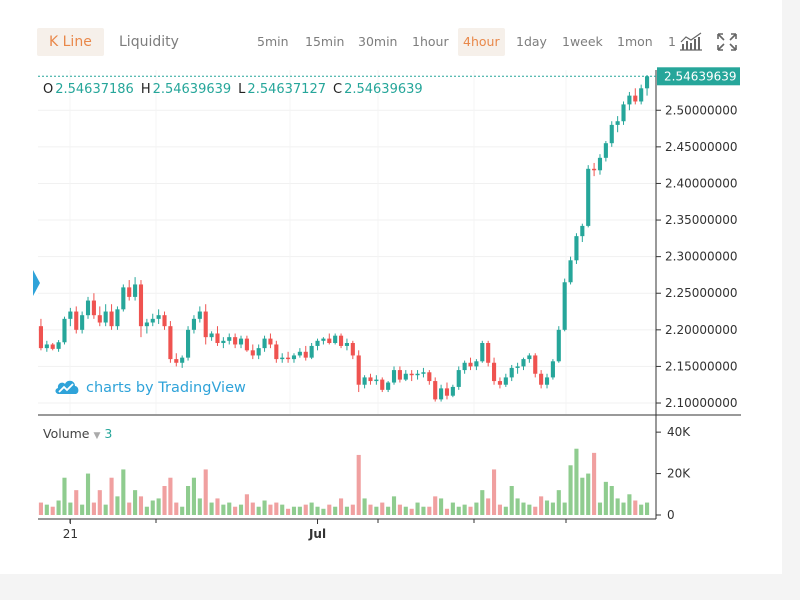 Image resolution: width=800 pixels, height=600 pixels. I want to click on low-value: 2.54637127, so click(286, 89).